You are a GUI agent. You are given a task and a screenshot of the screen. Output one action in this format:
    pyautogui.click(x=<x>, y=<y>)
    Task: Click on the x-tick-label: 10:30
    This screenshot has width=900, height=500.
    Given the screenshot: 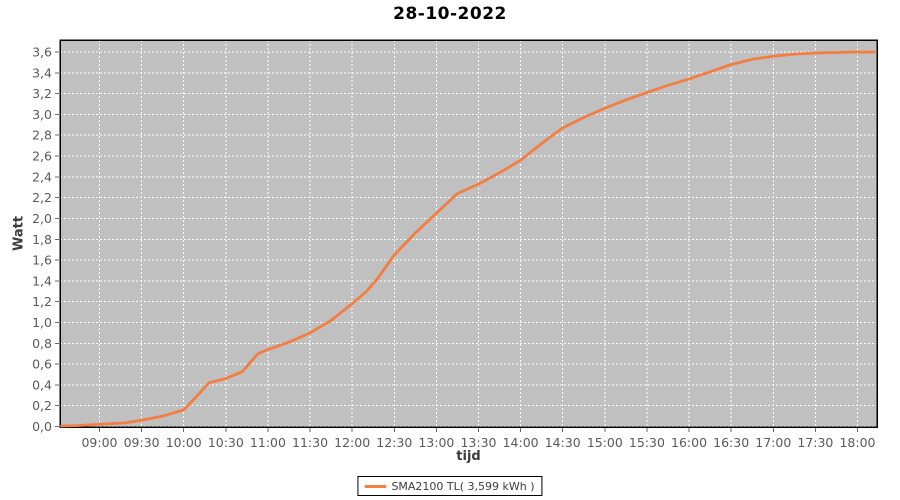 What is the action you would take?
    pyautogui.click(x=226, y=442)
    